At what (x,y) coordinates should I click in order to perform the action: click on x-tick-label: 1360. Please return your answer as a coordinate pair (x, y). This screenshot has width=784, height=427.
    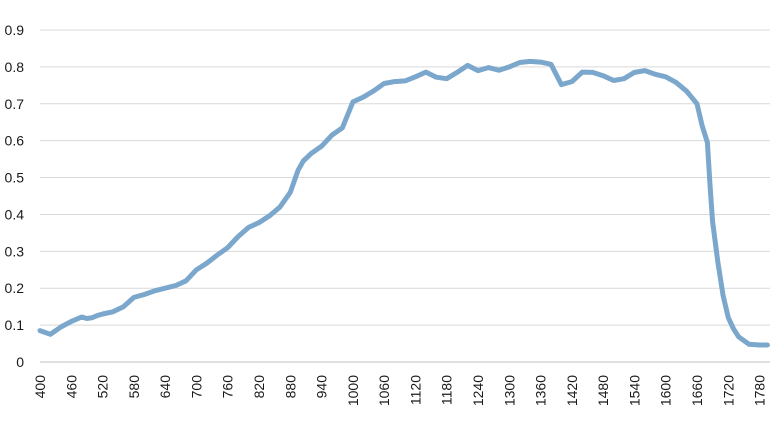
    Looking at the image, I should click on (541, 390).